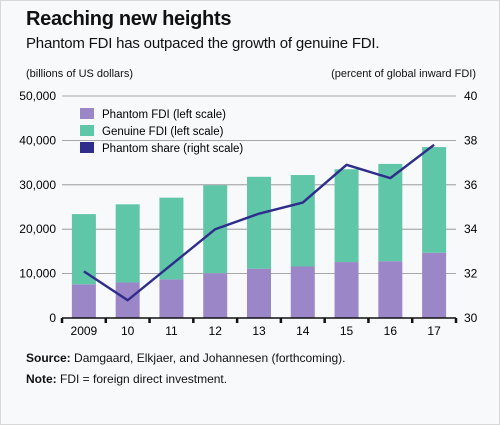 This screenshot has height=425, width=500. What do you see at coordinates (471, 318) in the screenshot?
I see `right-tick-label: 30` at bounding box center [471, 318].